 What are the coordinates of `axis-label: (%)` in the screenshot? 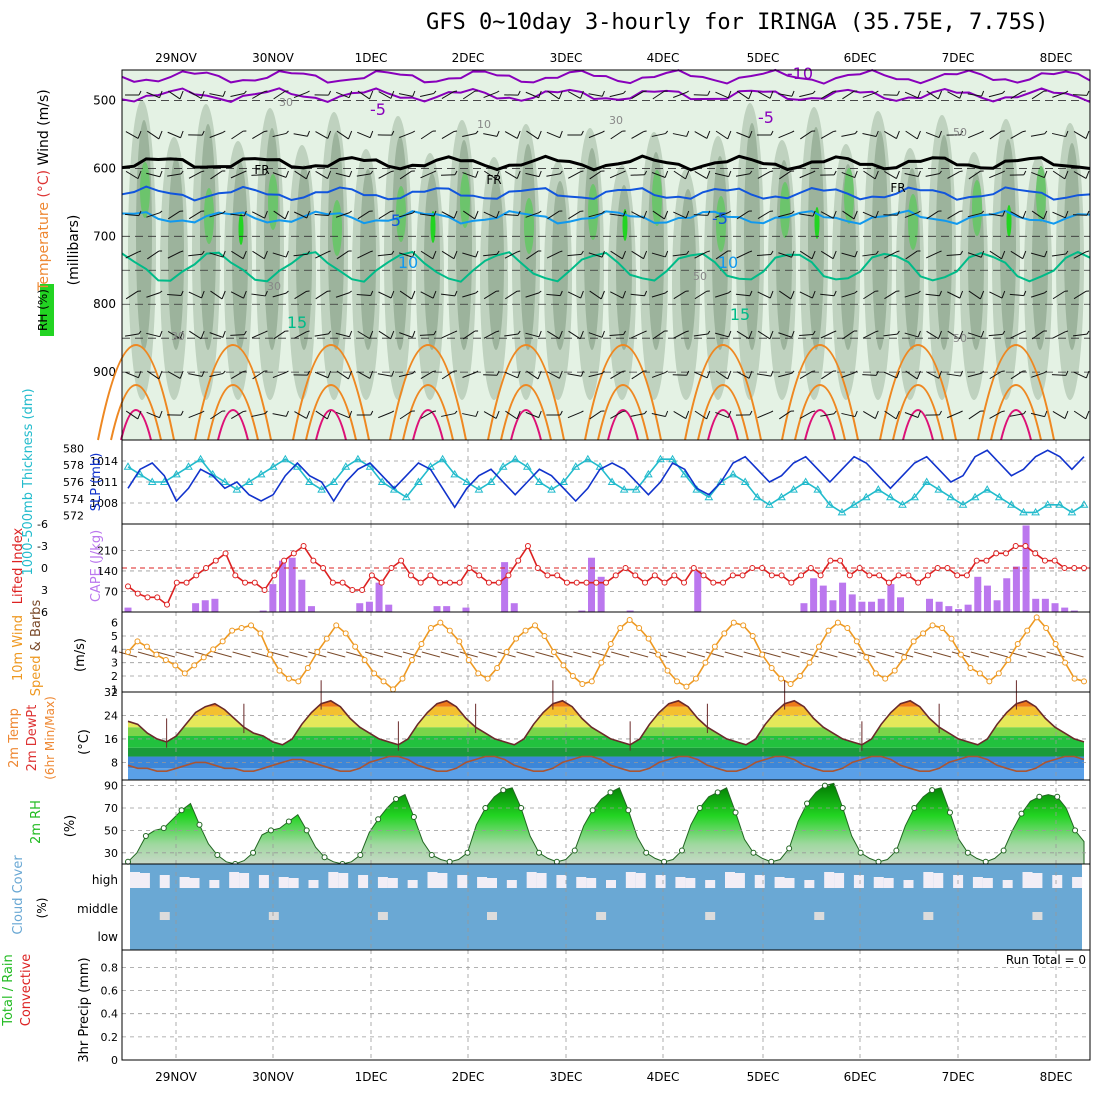 It's located at (42, 908).